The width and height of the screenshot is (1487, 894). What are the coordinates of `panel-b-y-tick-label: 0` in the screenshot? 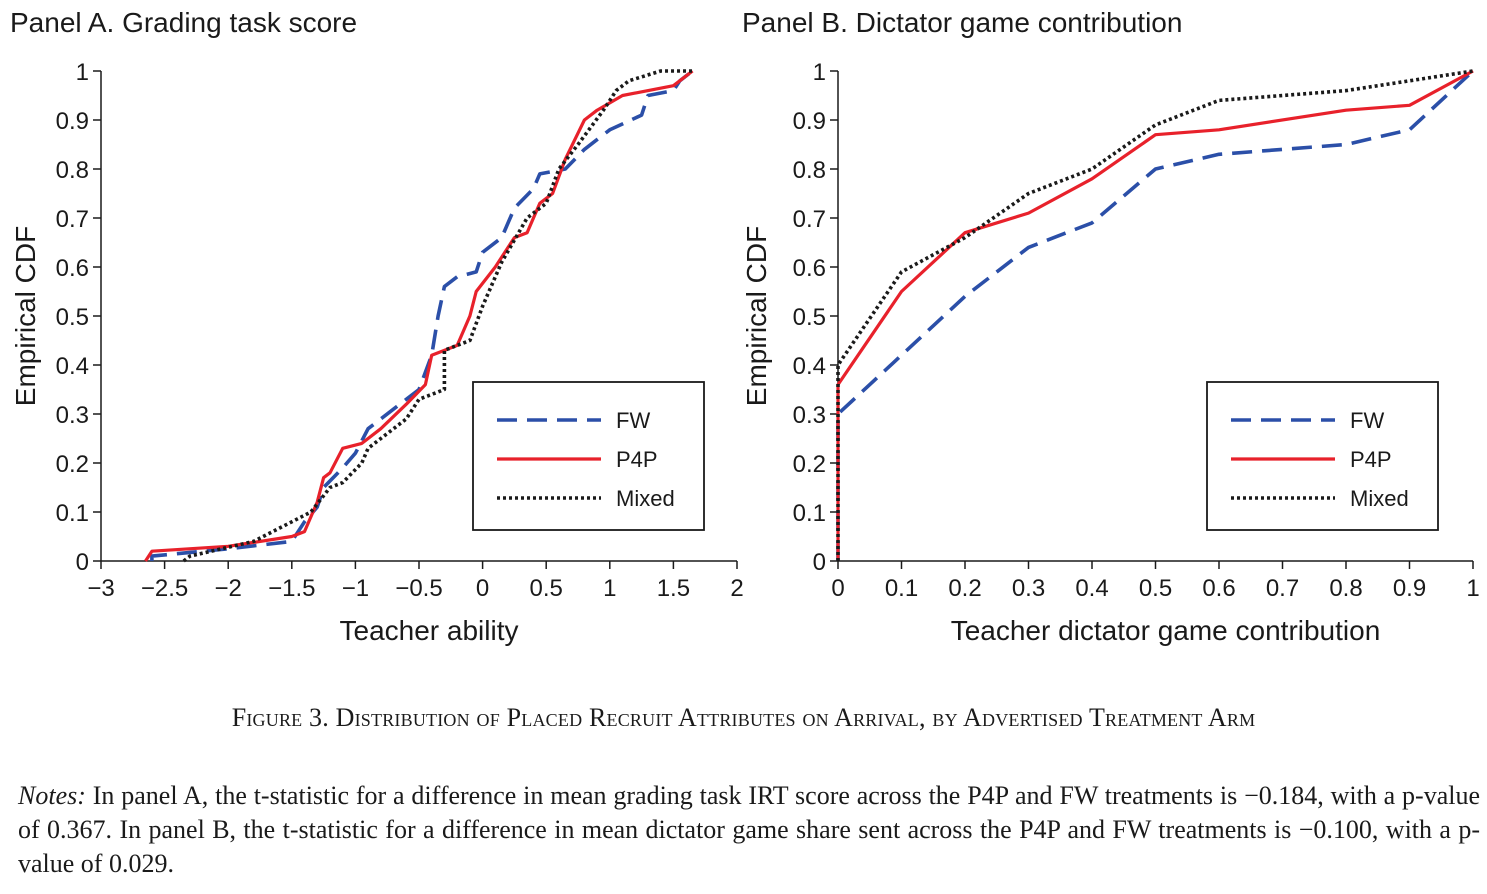 It's located at (819, 562).